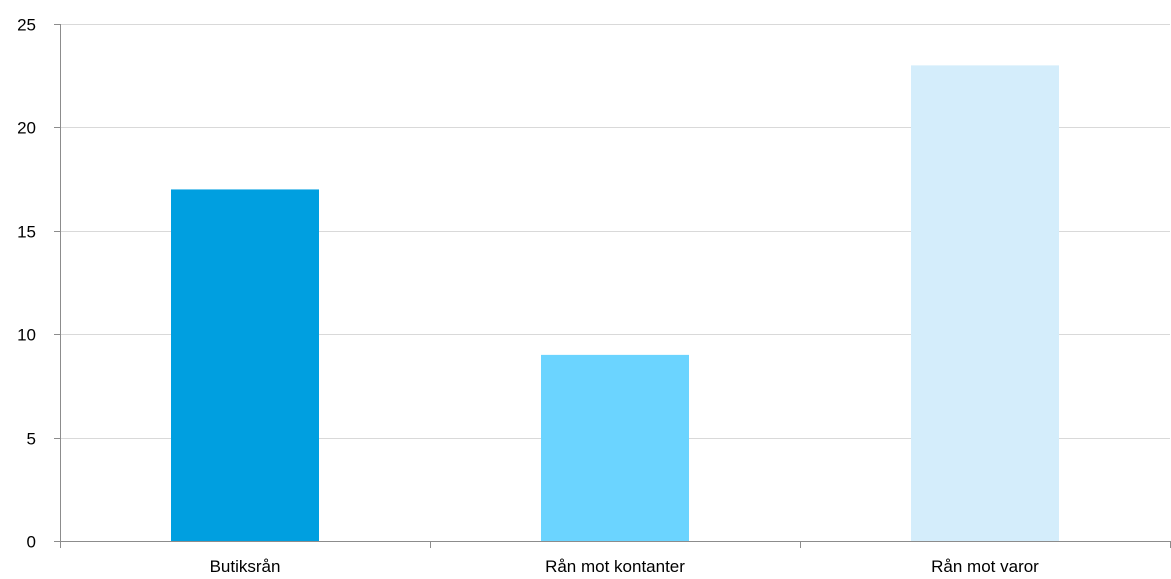 Image resolution: width=1171 pixels, height=579 pixels. Describe the element at coordinates (31, 542) in the screenshot. I see `y-tick-label: 0` at that location.